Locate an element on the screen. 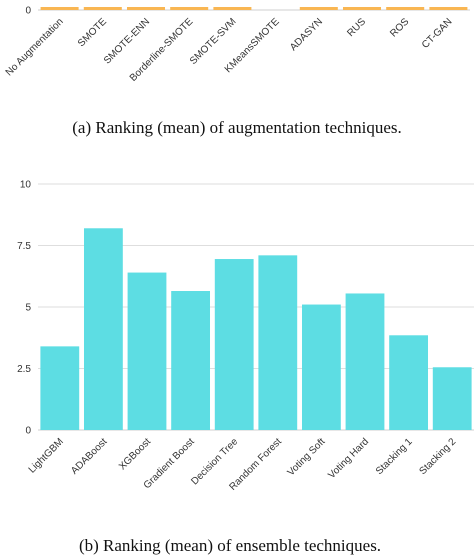 The height and width of the screenshot is (557, 474). x-tick-label: ADABoost is located at coordinates (89, 456).